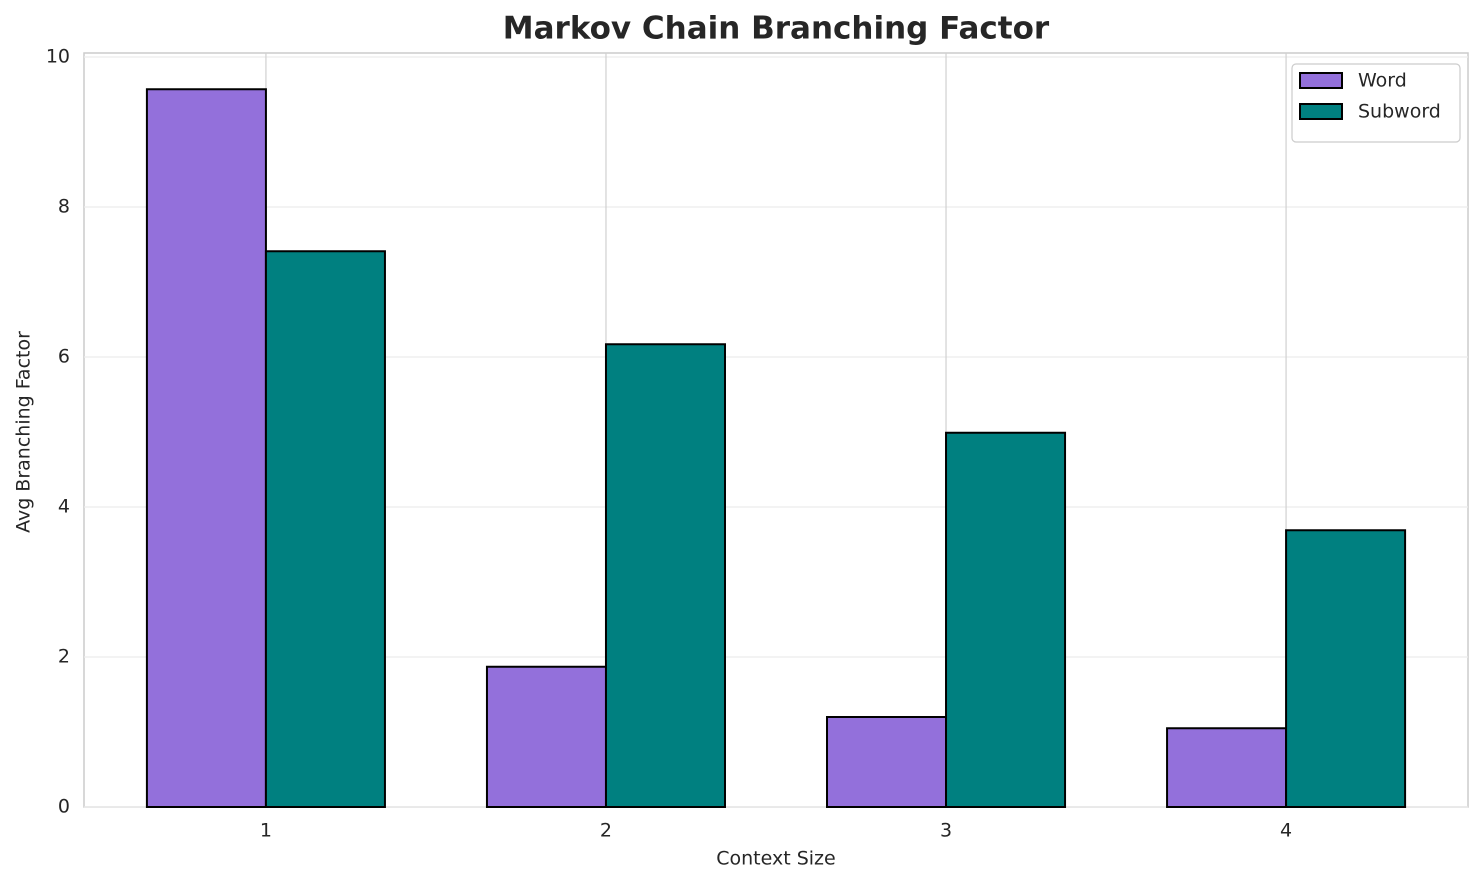  I want to click on legend-label: Subword, so click(1399, 112).